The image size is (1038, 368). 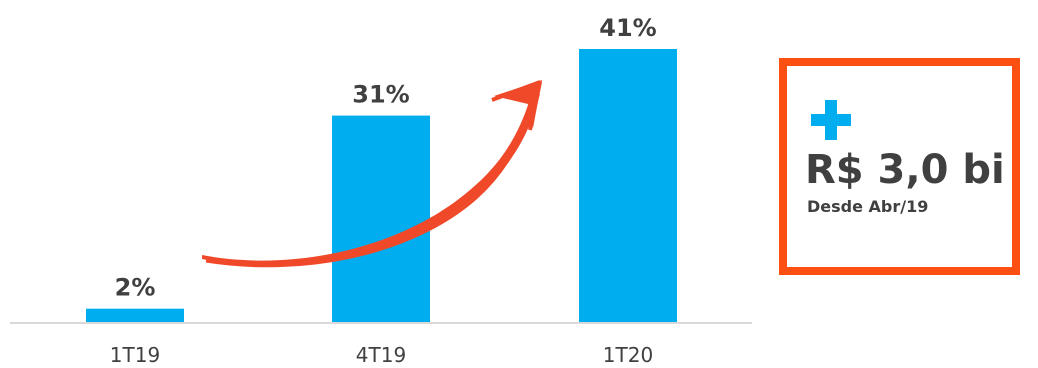 What do you see at coordinates (628, 355) in the screenshot?
I see `x-tick-label-1t20: 1T20` at bounding box center [628, 355].